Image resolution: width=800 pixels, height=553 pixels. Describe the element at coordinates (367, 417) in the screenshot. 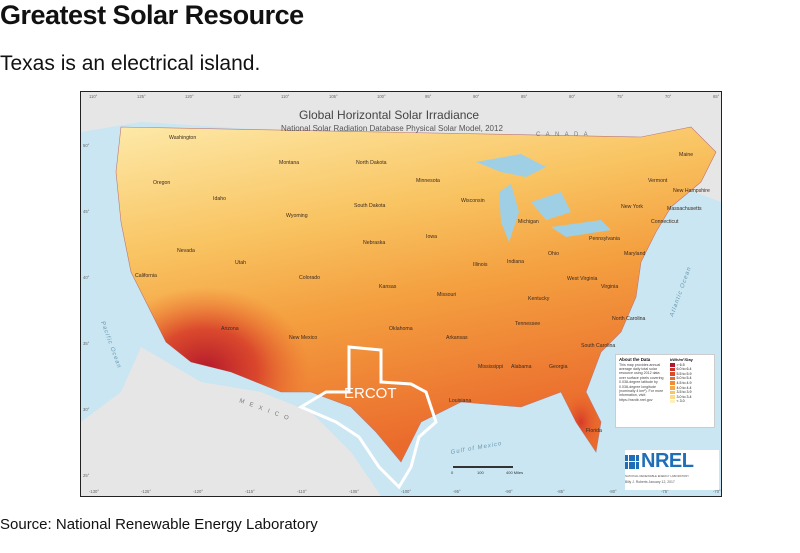

I see `ercot-boundary` at that location.